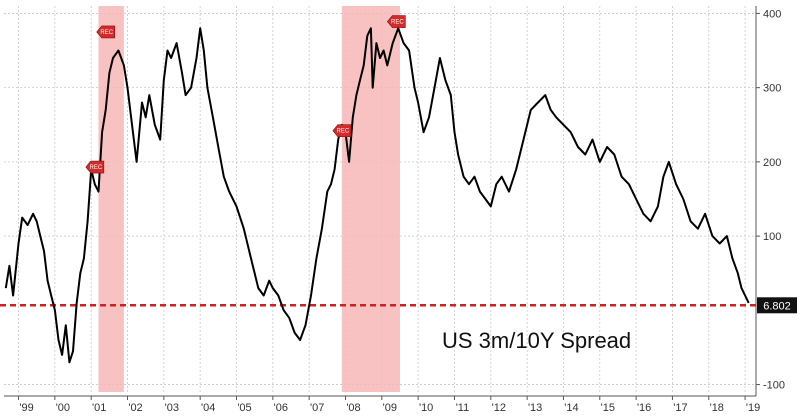  I want to click on x-tick-label-17: '16, so click(644, 408).